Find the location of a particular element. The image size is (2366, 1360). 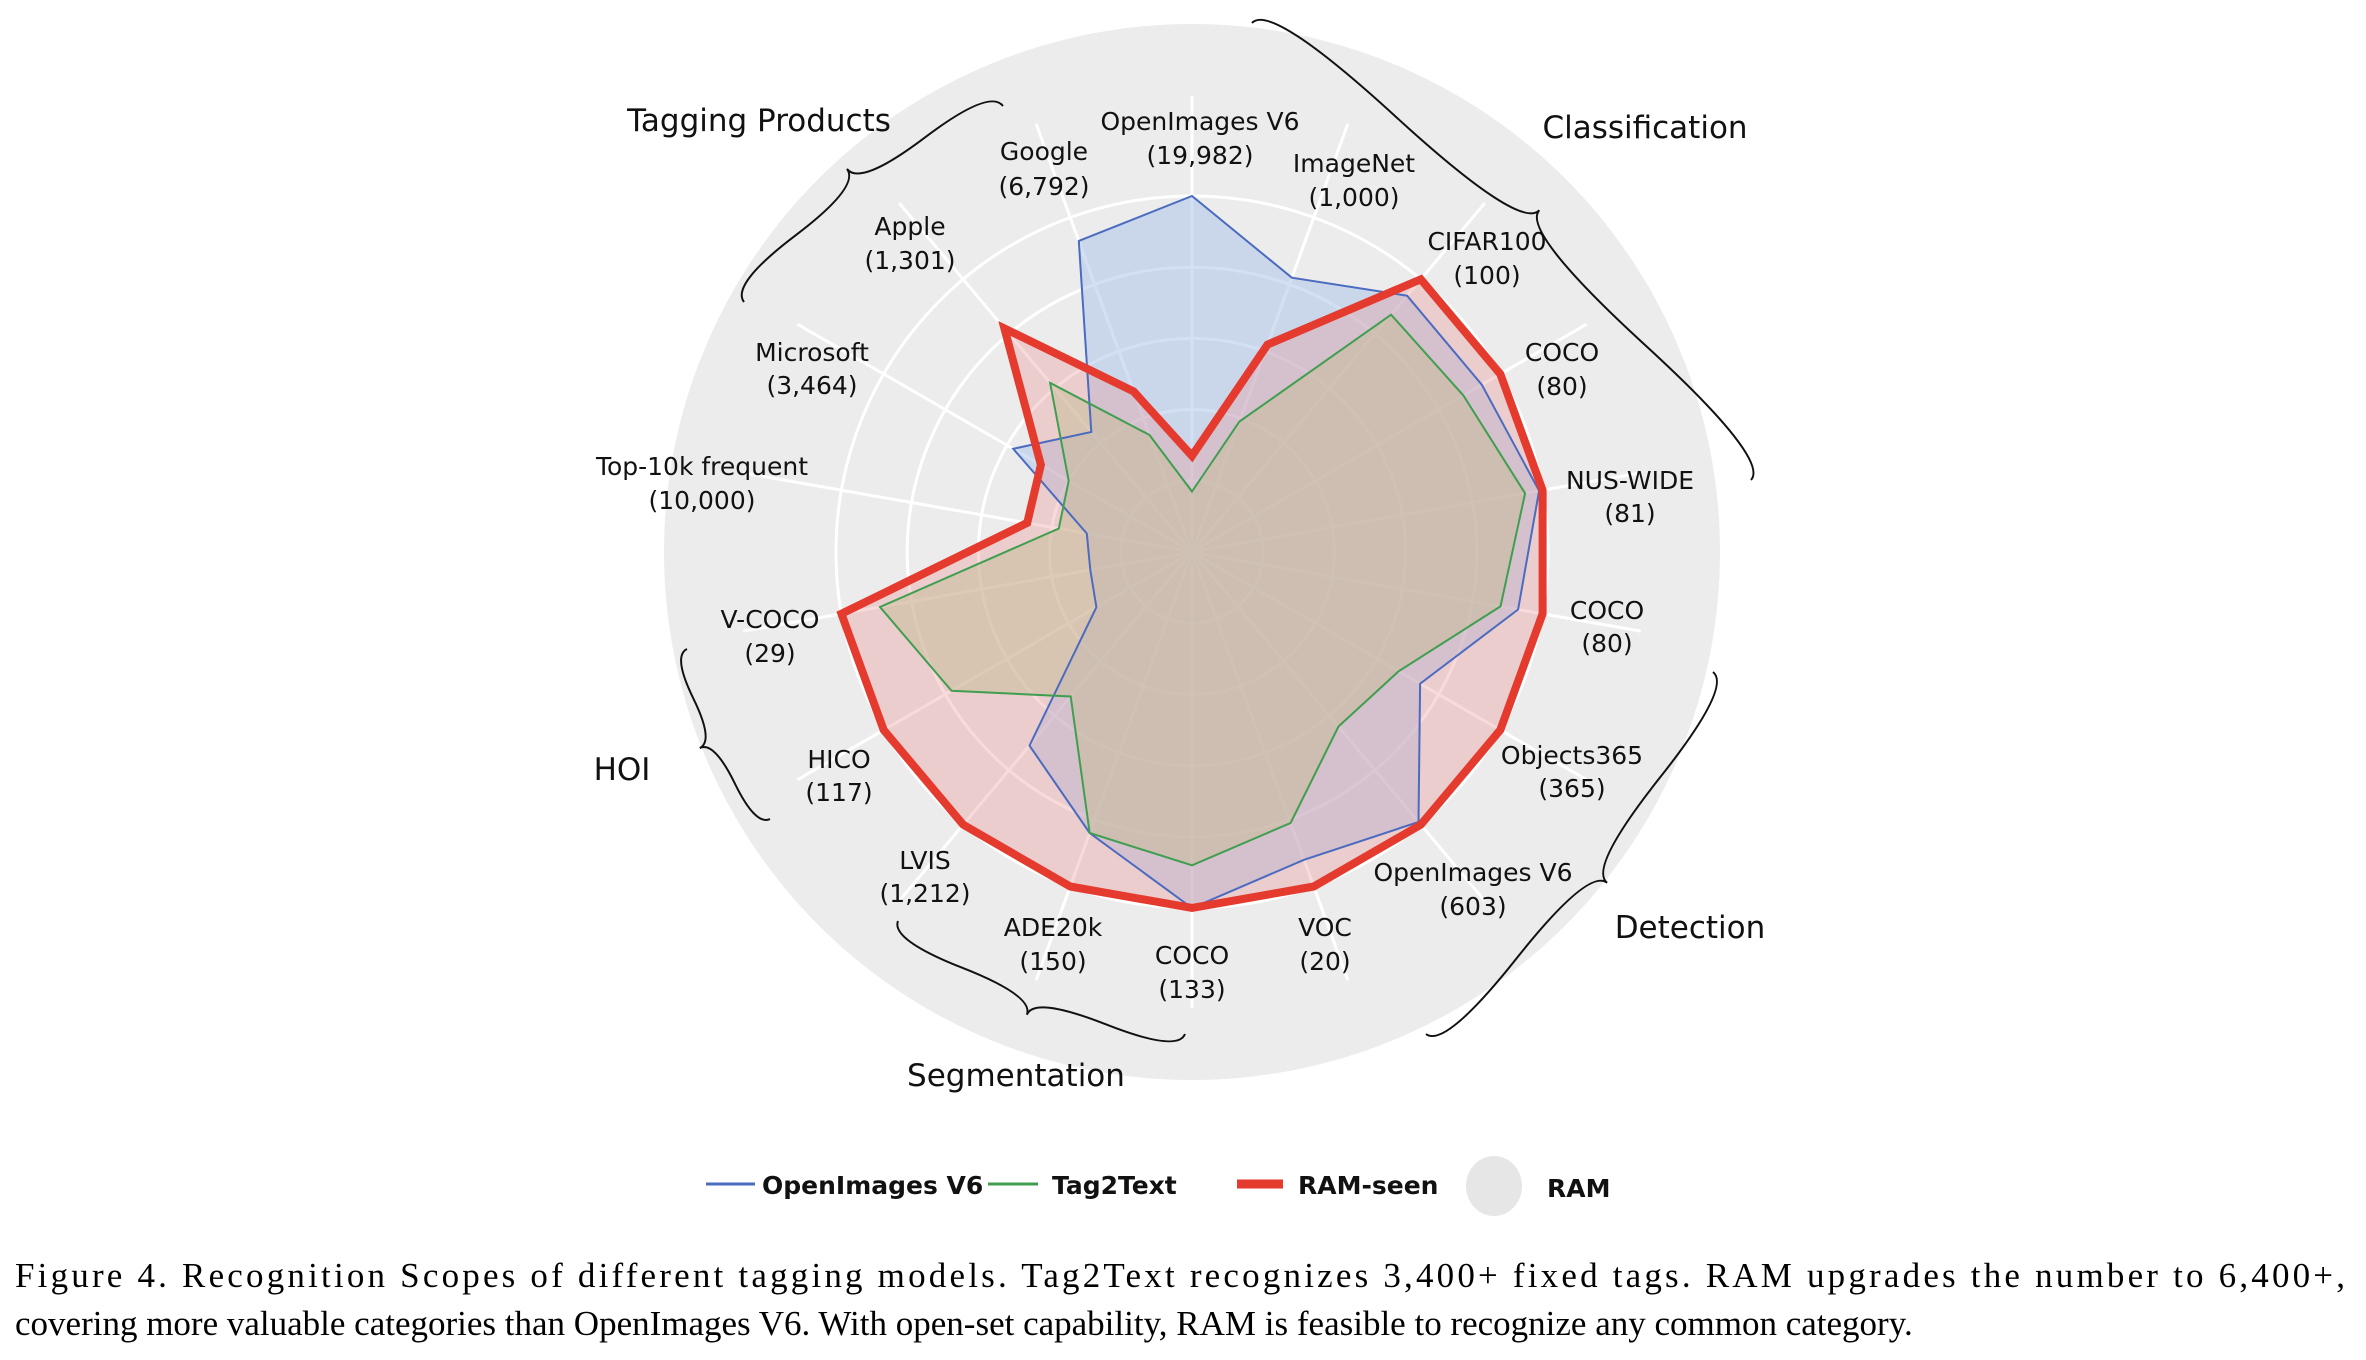

legend-swatch-ram is located at coordinates (1494, 1186).